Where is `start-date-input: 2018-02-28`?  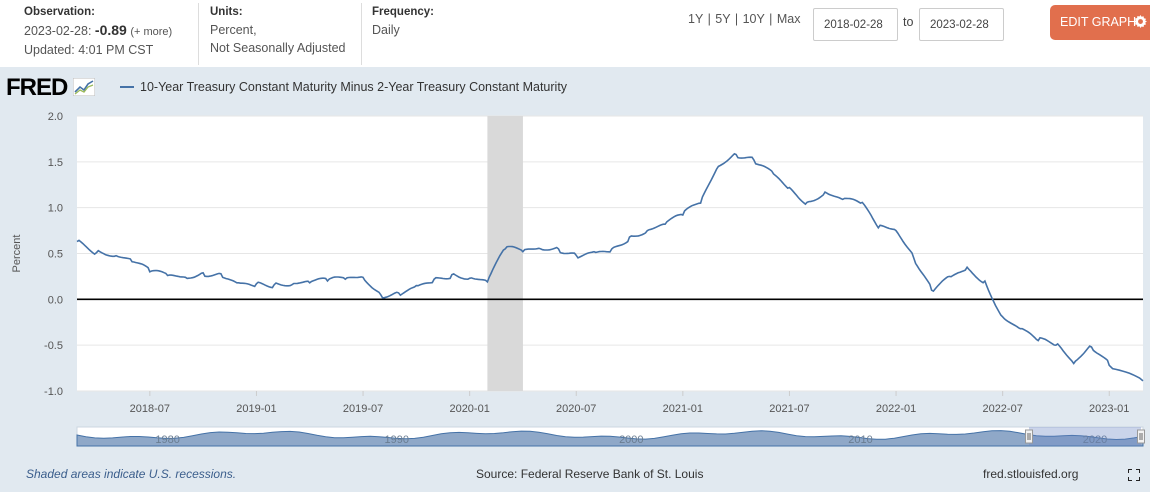
start-date-input: 2018-02-28 is located at coordinates (855, 24).